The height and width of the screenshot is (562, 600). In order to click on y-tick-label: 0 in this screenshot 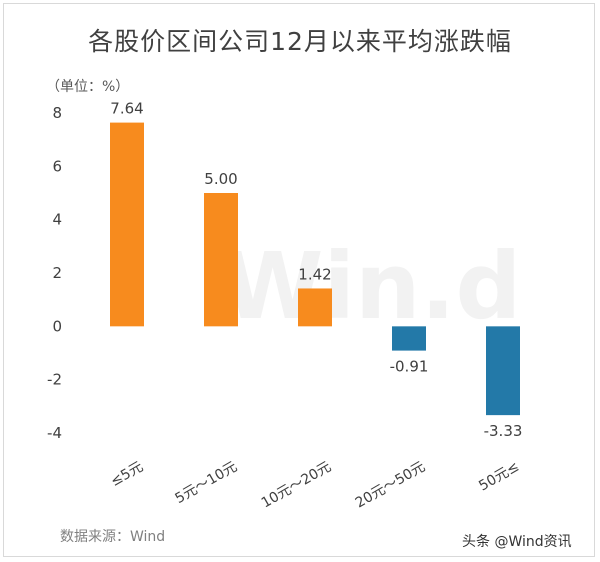, I will do `click(57, 326)`.